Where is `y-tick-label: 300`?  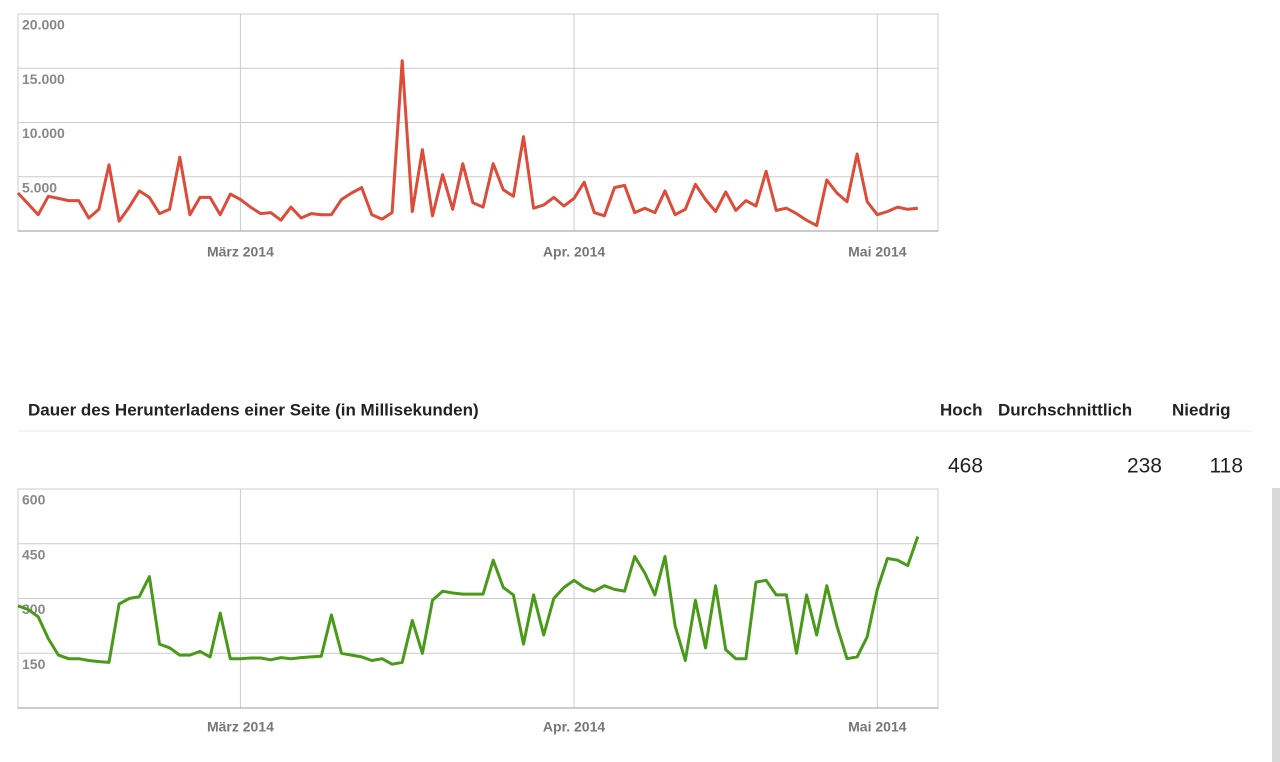 y-tick-label: 300 is located at coordinates (34, 609).